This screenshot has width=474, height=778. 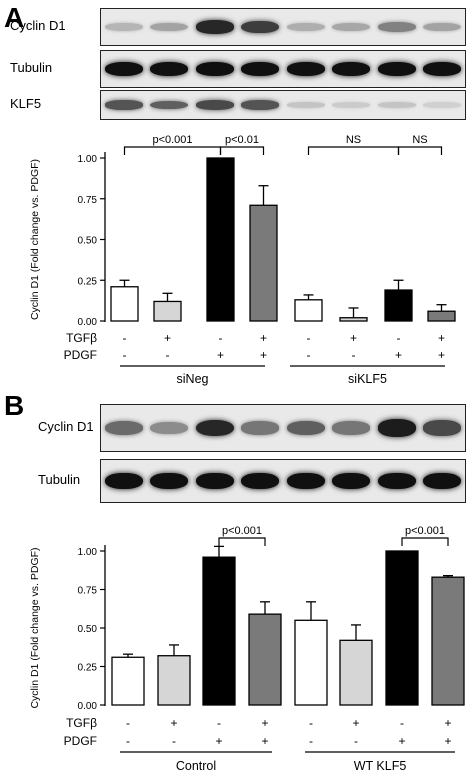 I want to click on blot-label-b-0: Cyclin D1, so click(x=66, y=426).